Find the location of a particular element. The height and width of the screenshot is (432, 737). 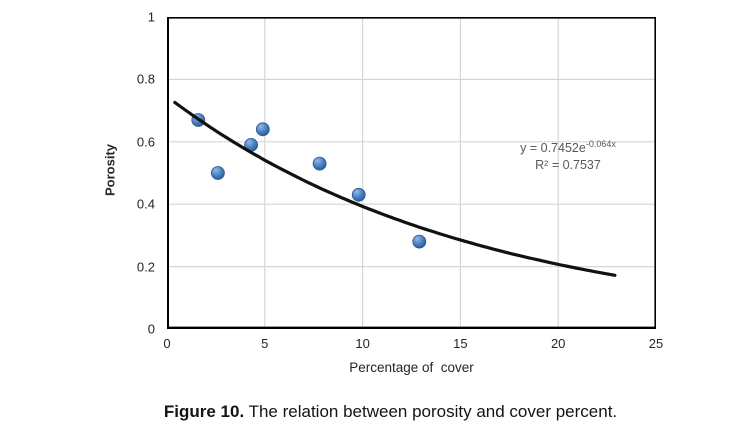

r-squared-line: R² = 0.7537 is located at coordinates (568, 165).